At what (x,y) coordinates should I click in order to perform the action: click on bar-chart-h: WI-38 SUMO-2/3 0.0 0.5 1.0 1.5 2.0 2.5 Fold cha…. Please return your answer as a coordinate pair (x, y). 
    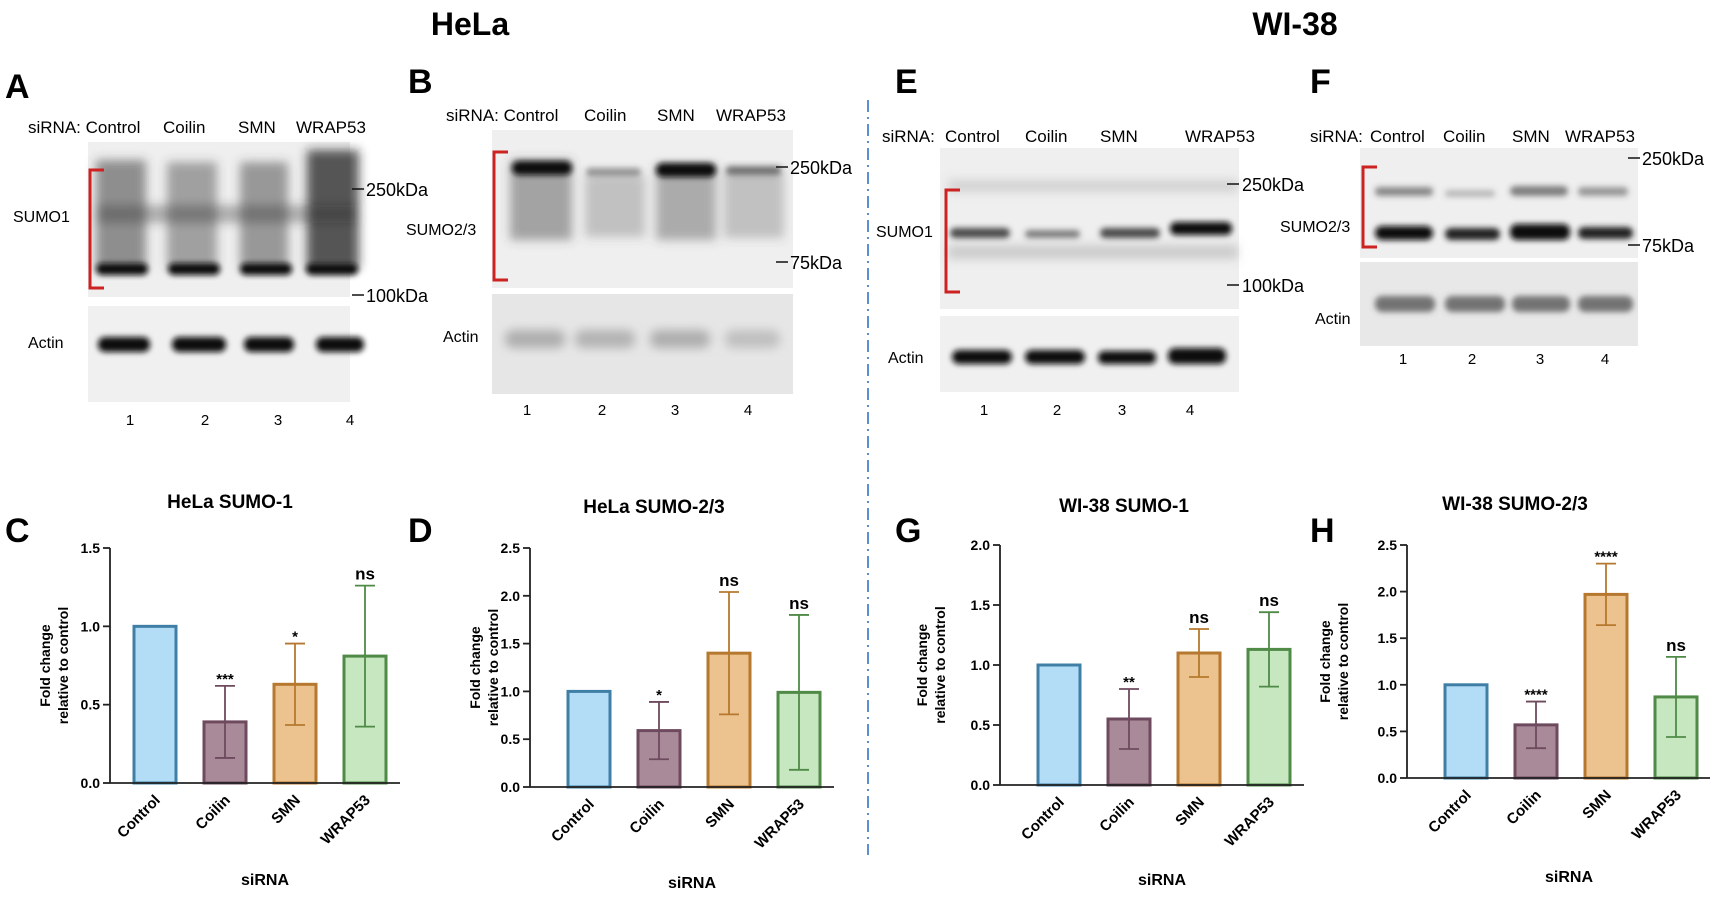
    Looking at the image, I should click on (1513, 690).